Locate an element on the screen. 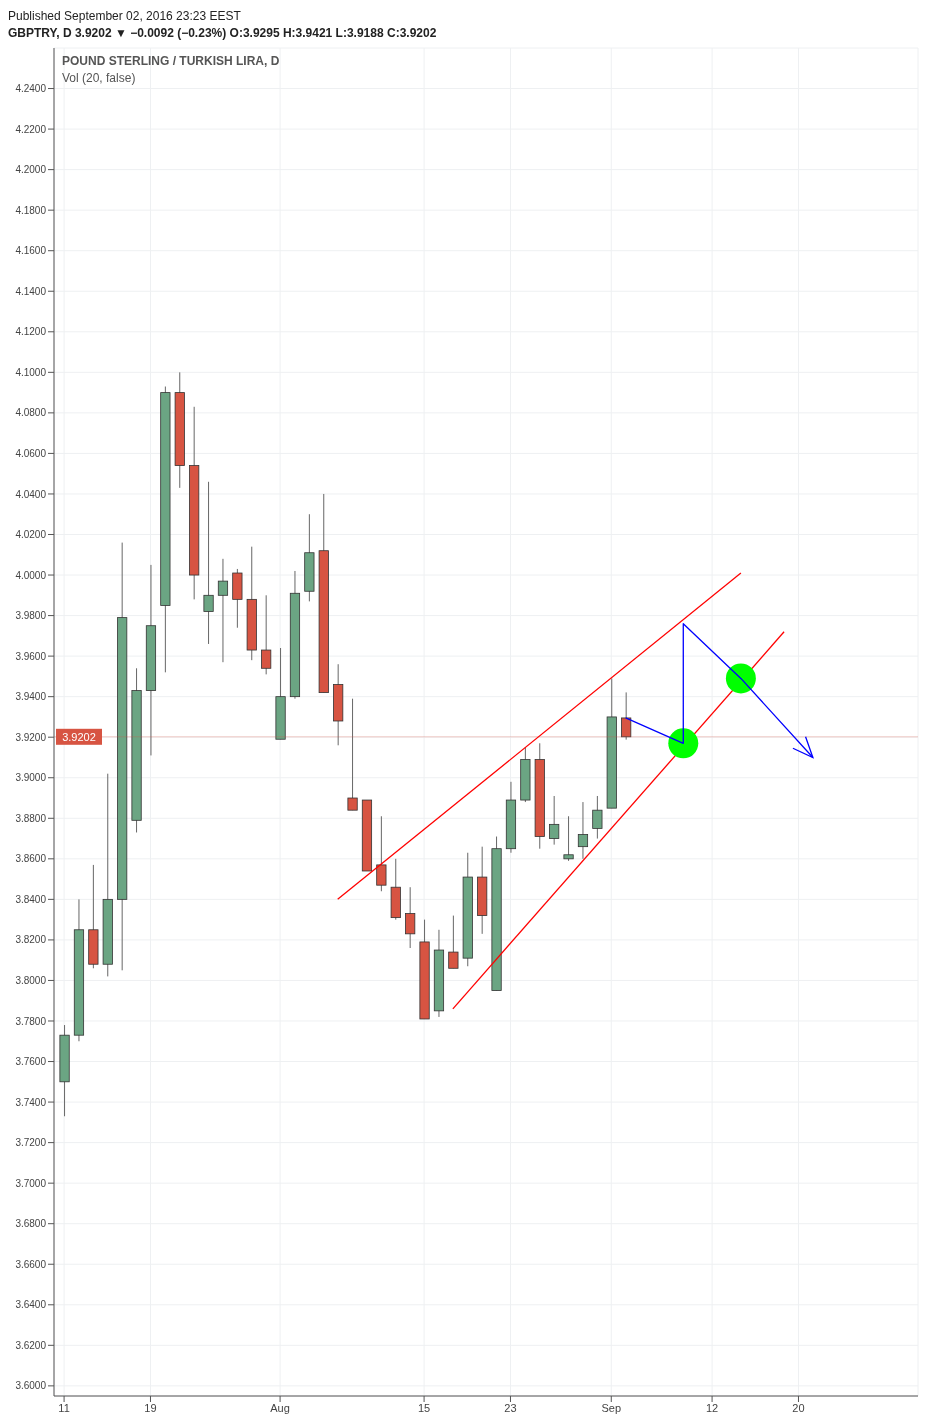 The width and height of the screenshot is (928, 1416). y-tick-label: 3.6800 is located at coordinates (31, 1224).